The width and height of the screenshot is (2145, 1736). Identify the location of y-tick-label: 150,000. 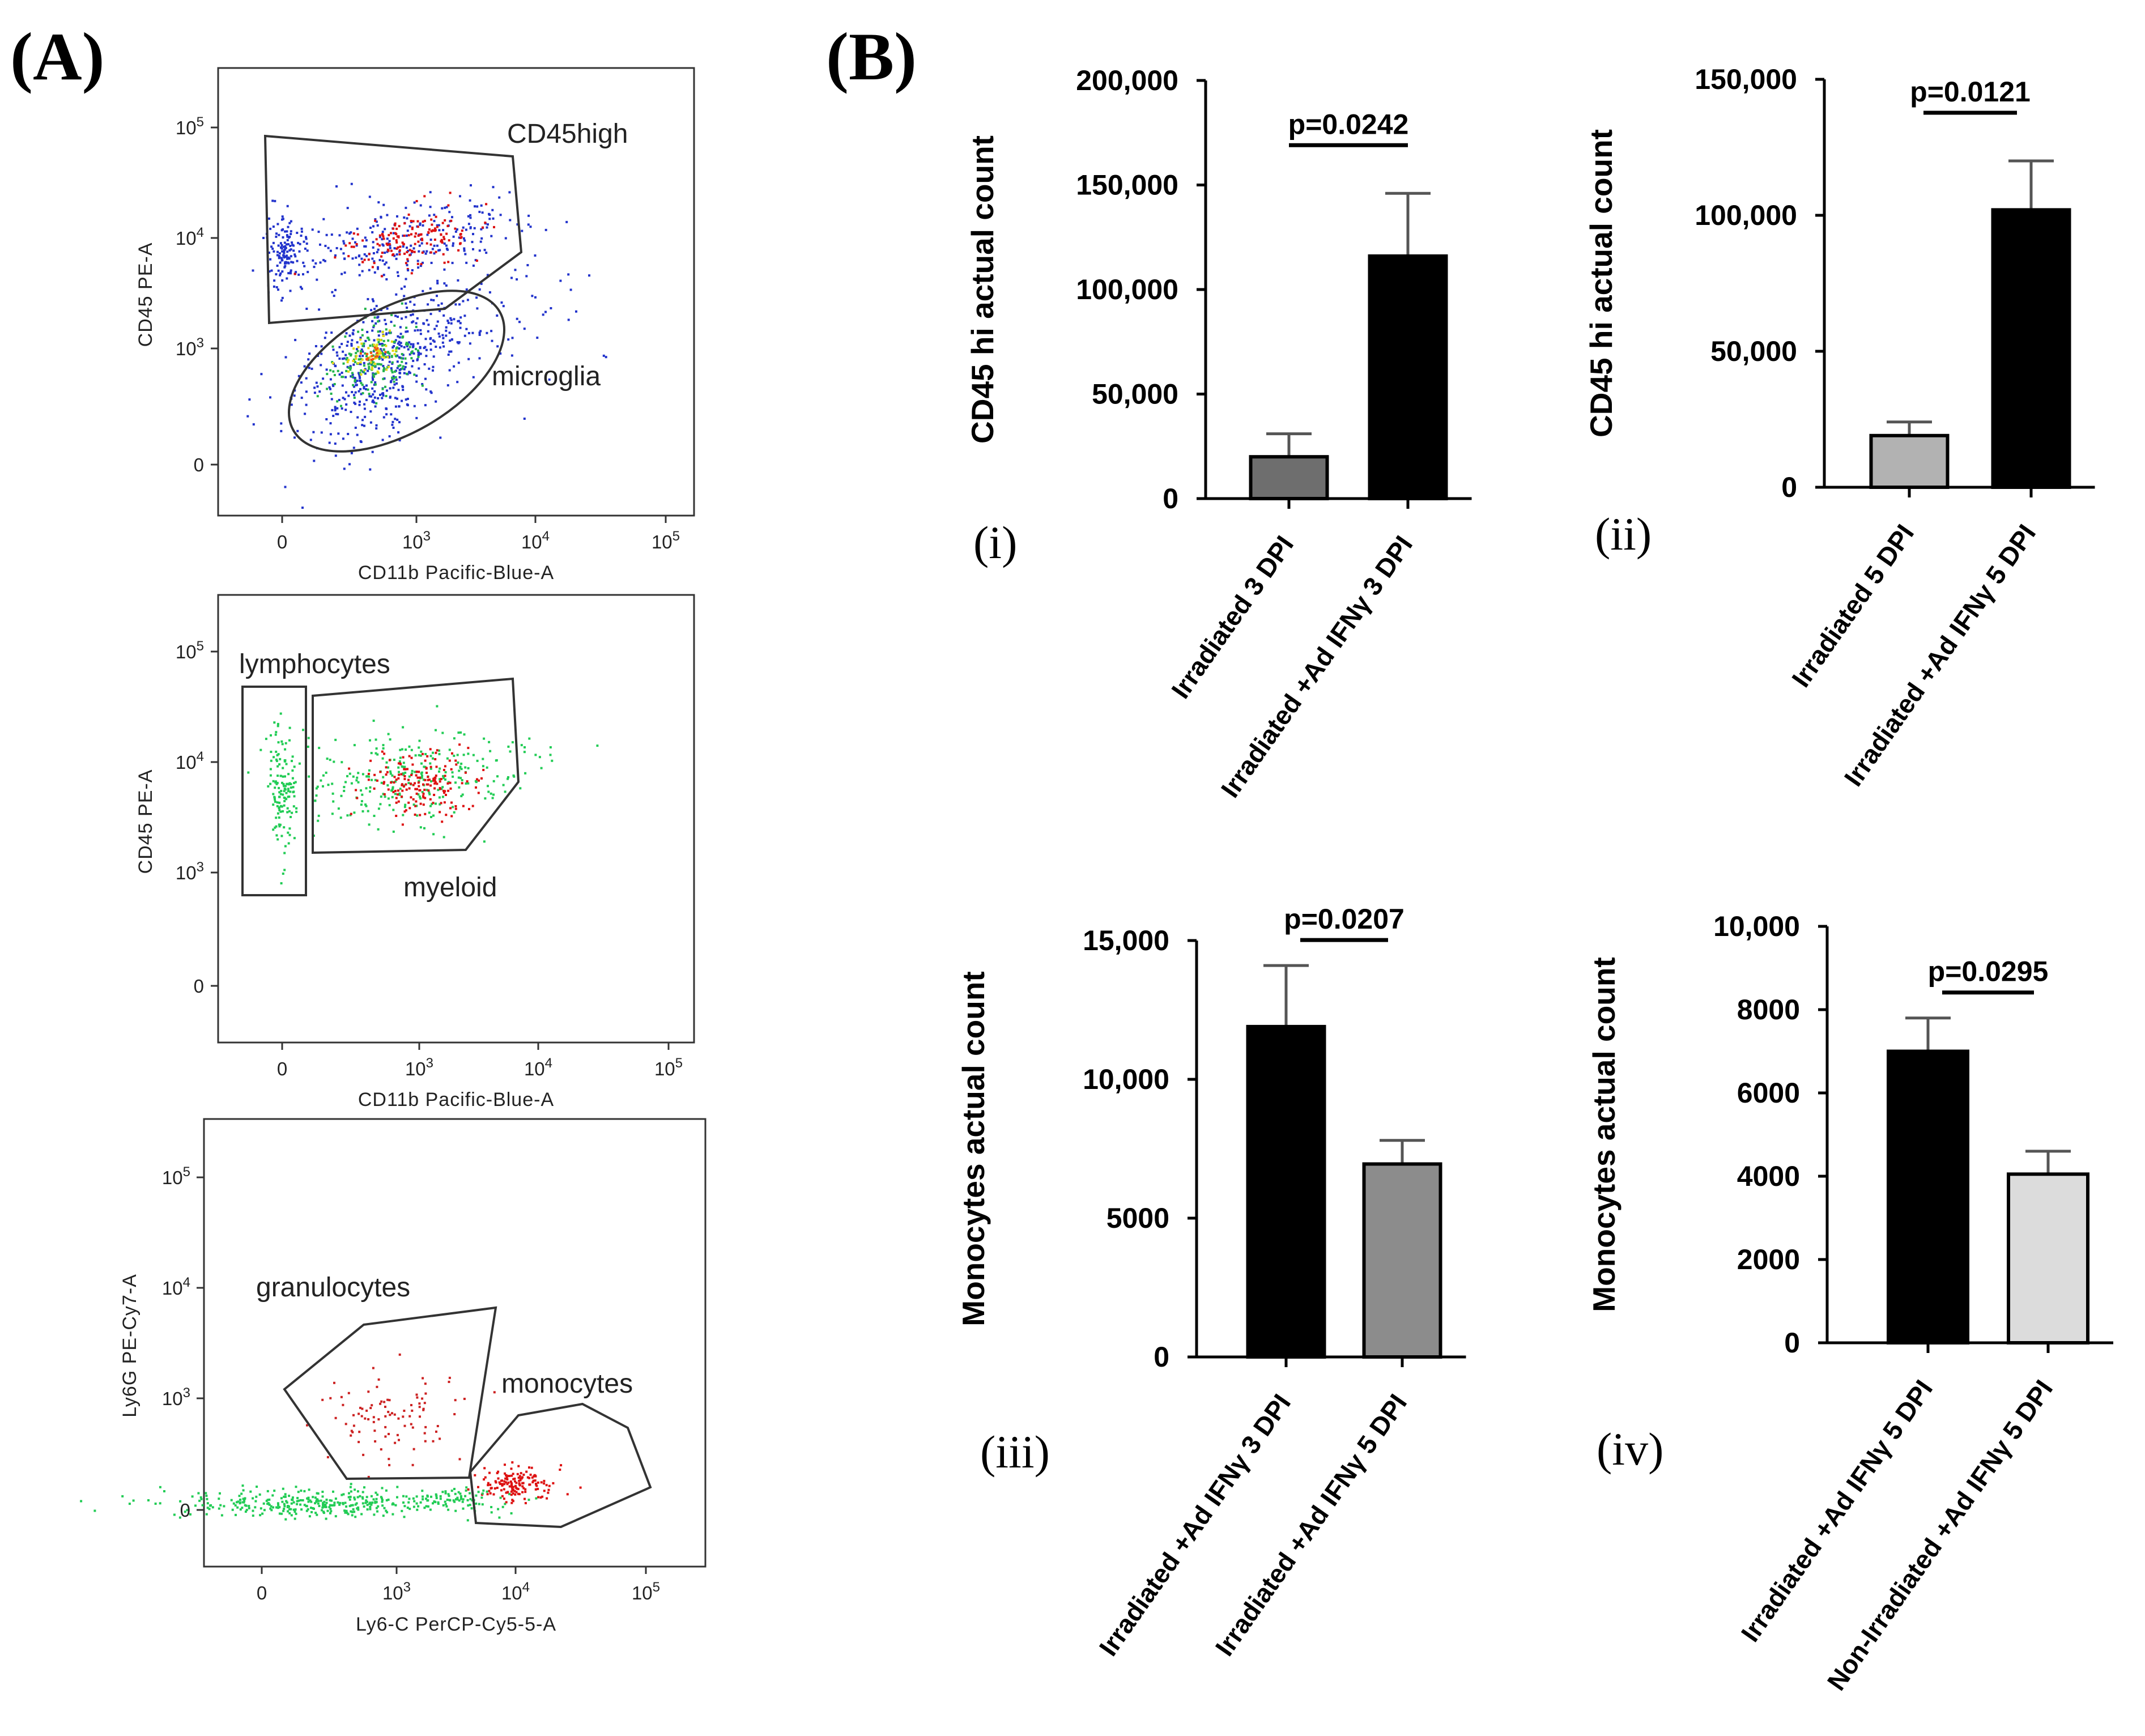
(1746, 79).